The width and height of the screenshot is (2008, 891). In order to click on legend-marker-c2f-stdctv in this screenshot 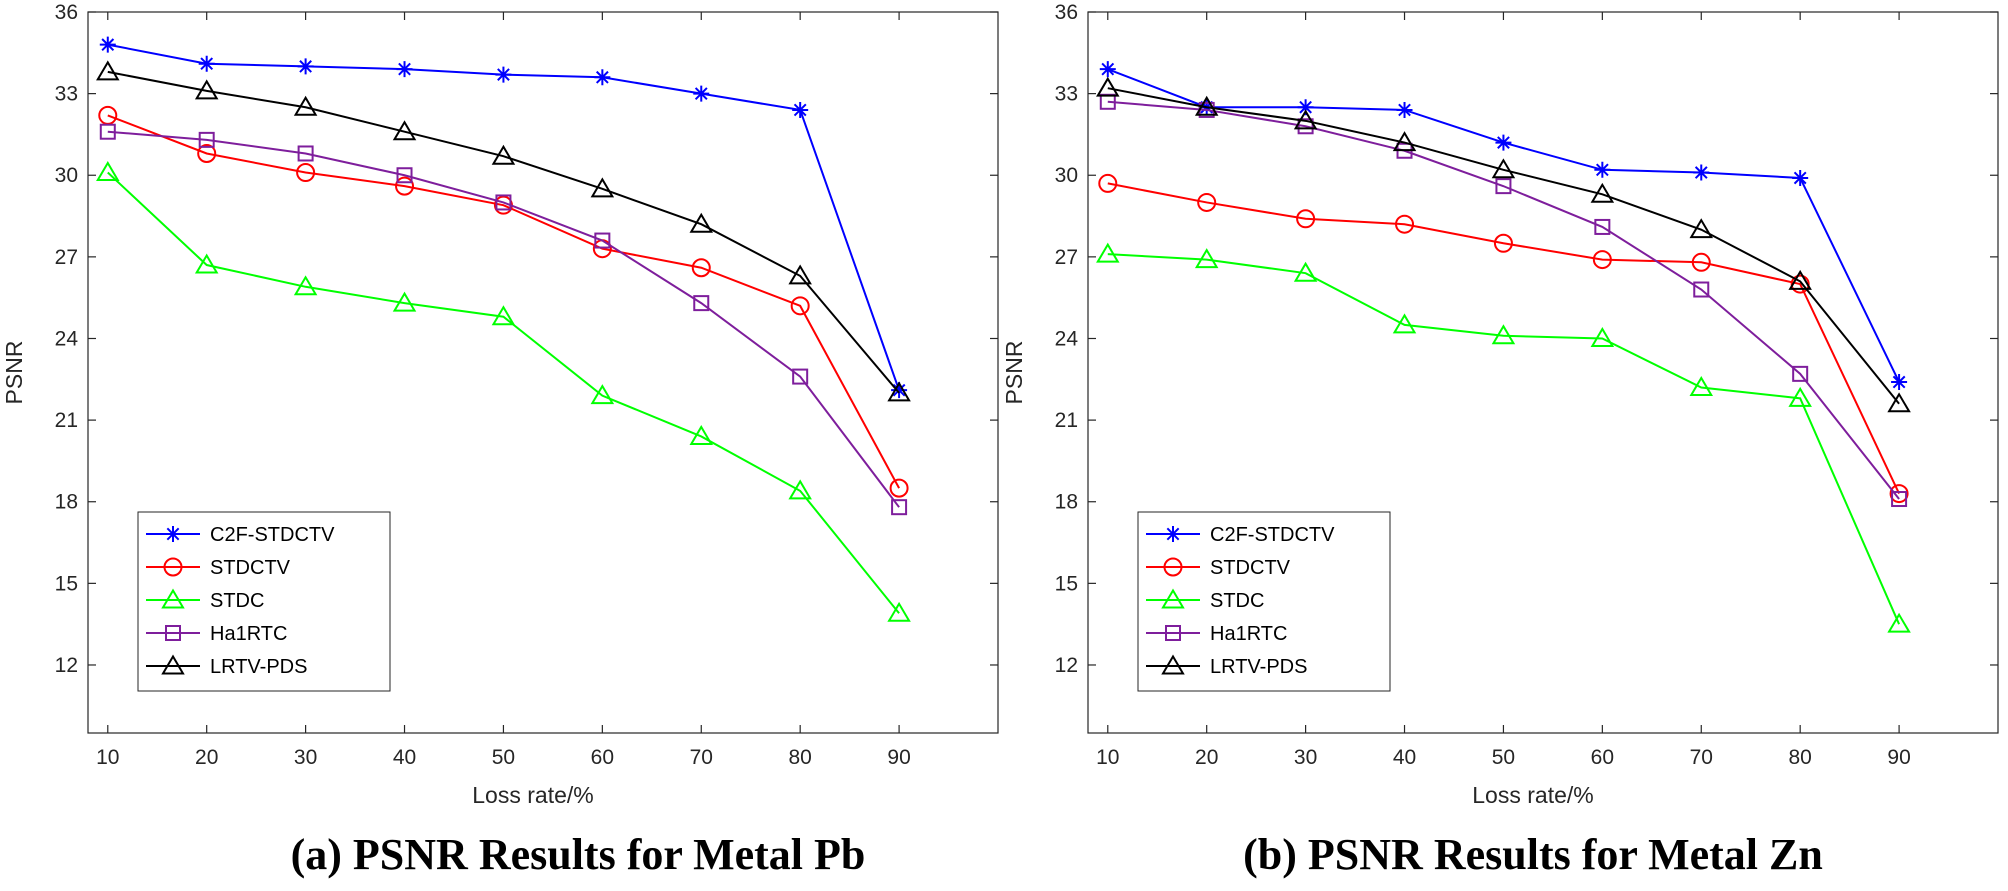, I will do `click(1173, 534)`.